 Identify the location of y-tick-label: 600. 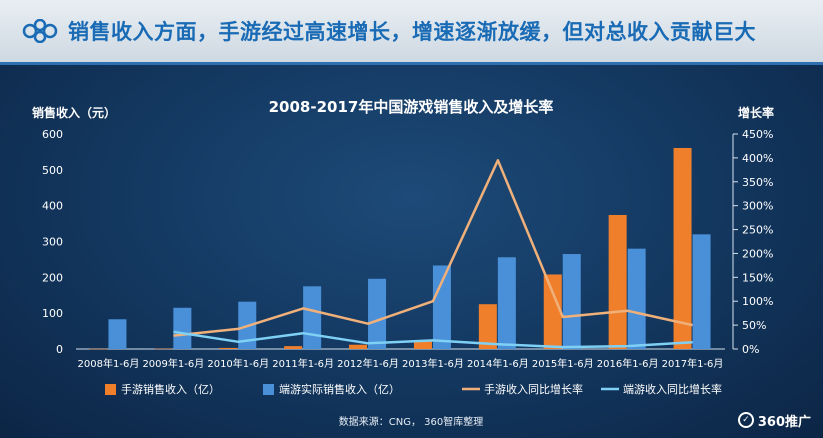
(52, 134).